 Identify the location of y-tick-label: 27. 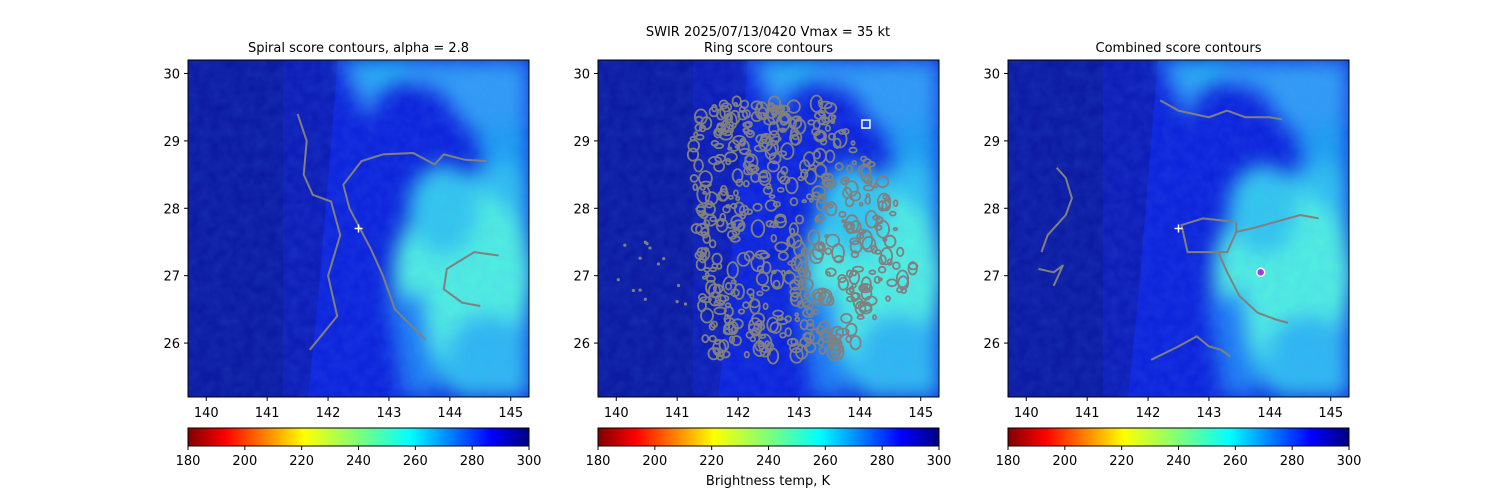
(991, 277).